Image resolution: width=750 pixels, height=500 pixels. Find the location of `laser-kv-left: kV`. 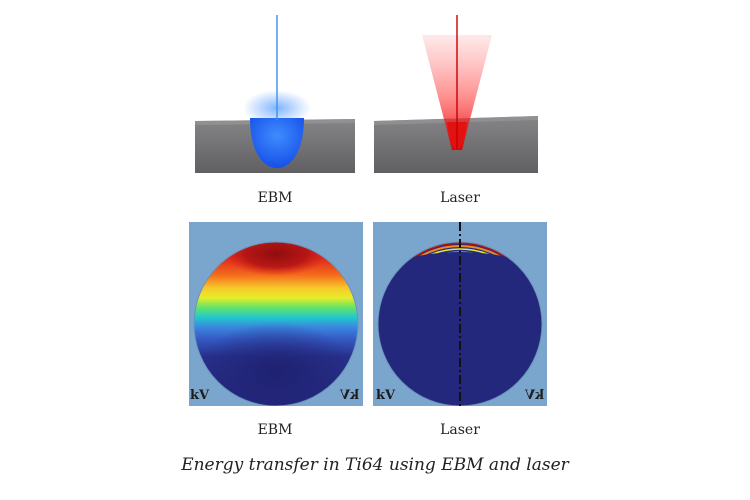

laser-kv-left: kV is located at coordinates (386, 395).